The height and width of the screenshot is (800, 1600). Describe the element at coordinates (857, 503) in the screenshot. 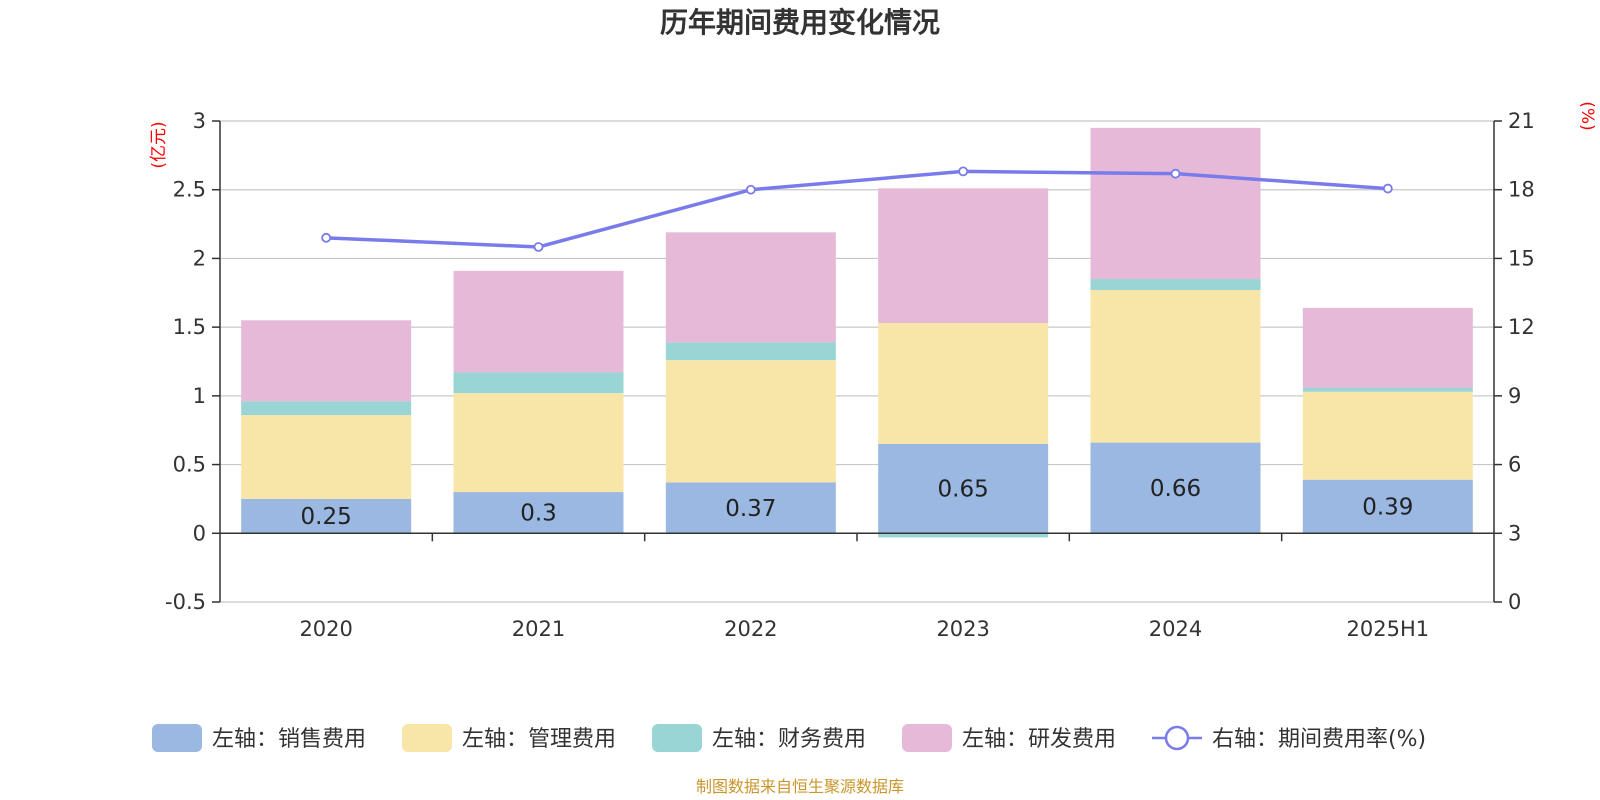

I see `data-labels: 0.25 0.3 0.37 0.65 0.66 0.39` at that location.